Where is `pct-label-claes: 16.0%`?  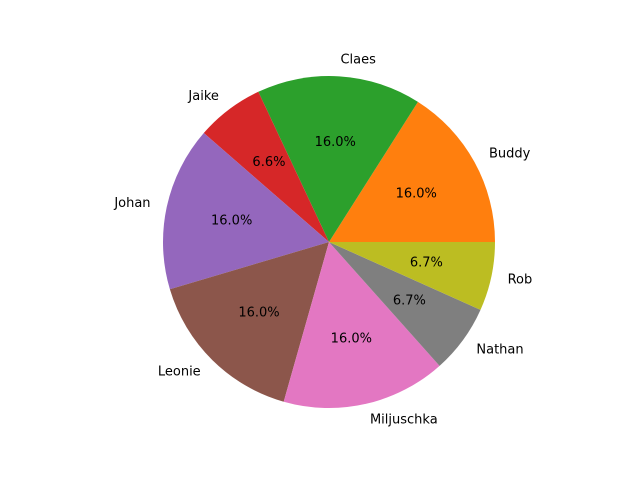 pct-label-claes: 16.0% is located at coordinates (335, 142).